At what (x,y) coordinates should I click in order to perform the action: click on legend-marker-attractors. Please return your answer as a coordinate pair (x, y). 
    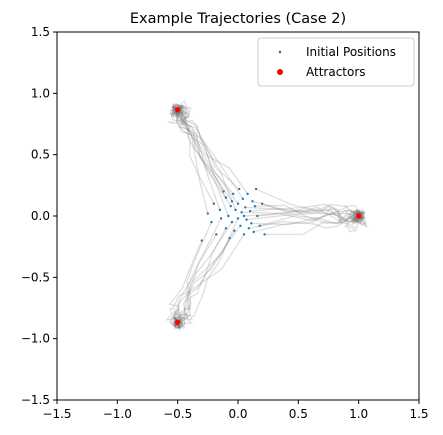
    Looking at the image, I should click on (280, 72).